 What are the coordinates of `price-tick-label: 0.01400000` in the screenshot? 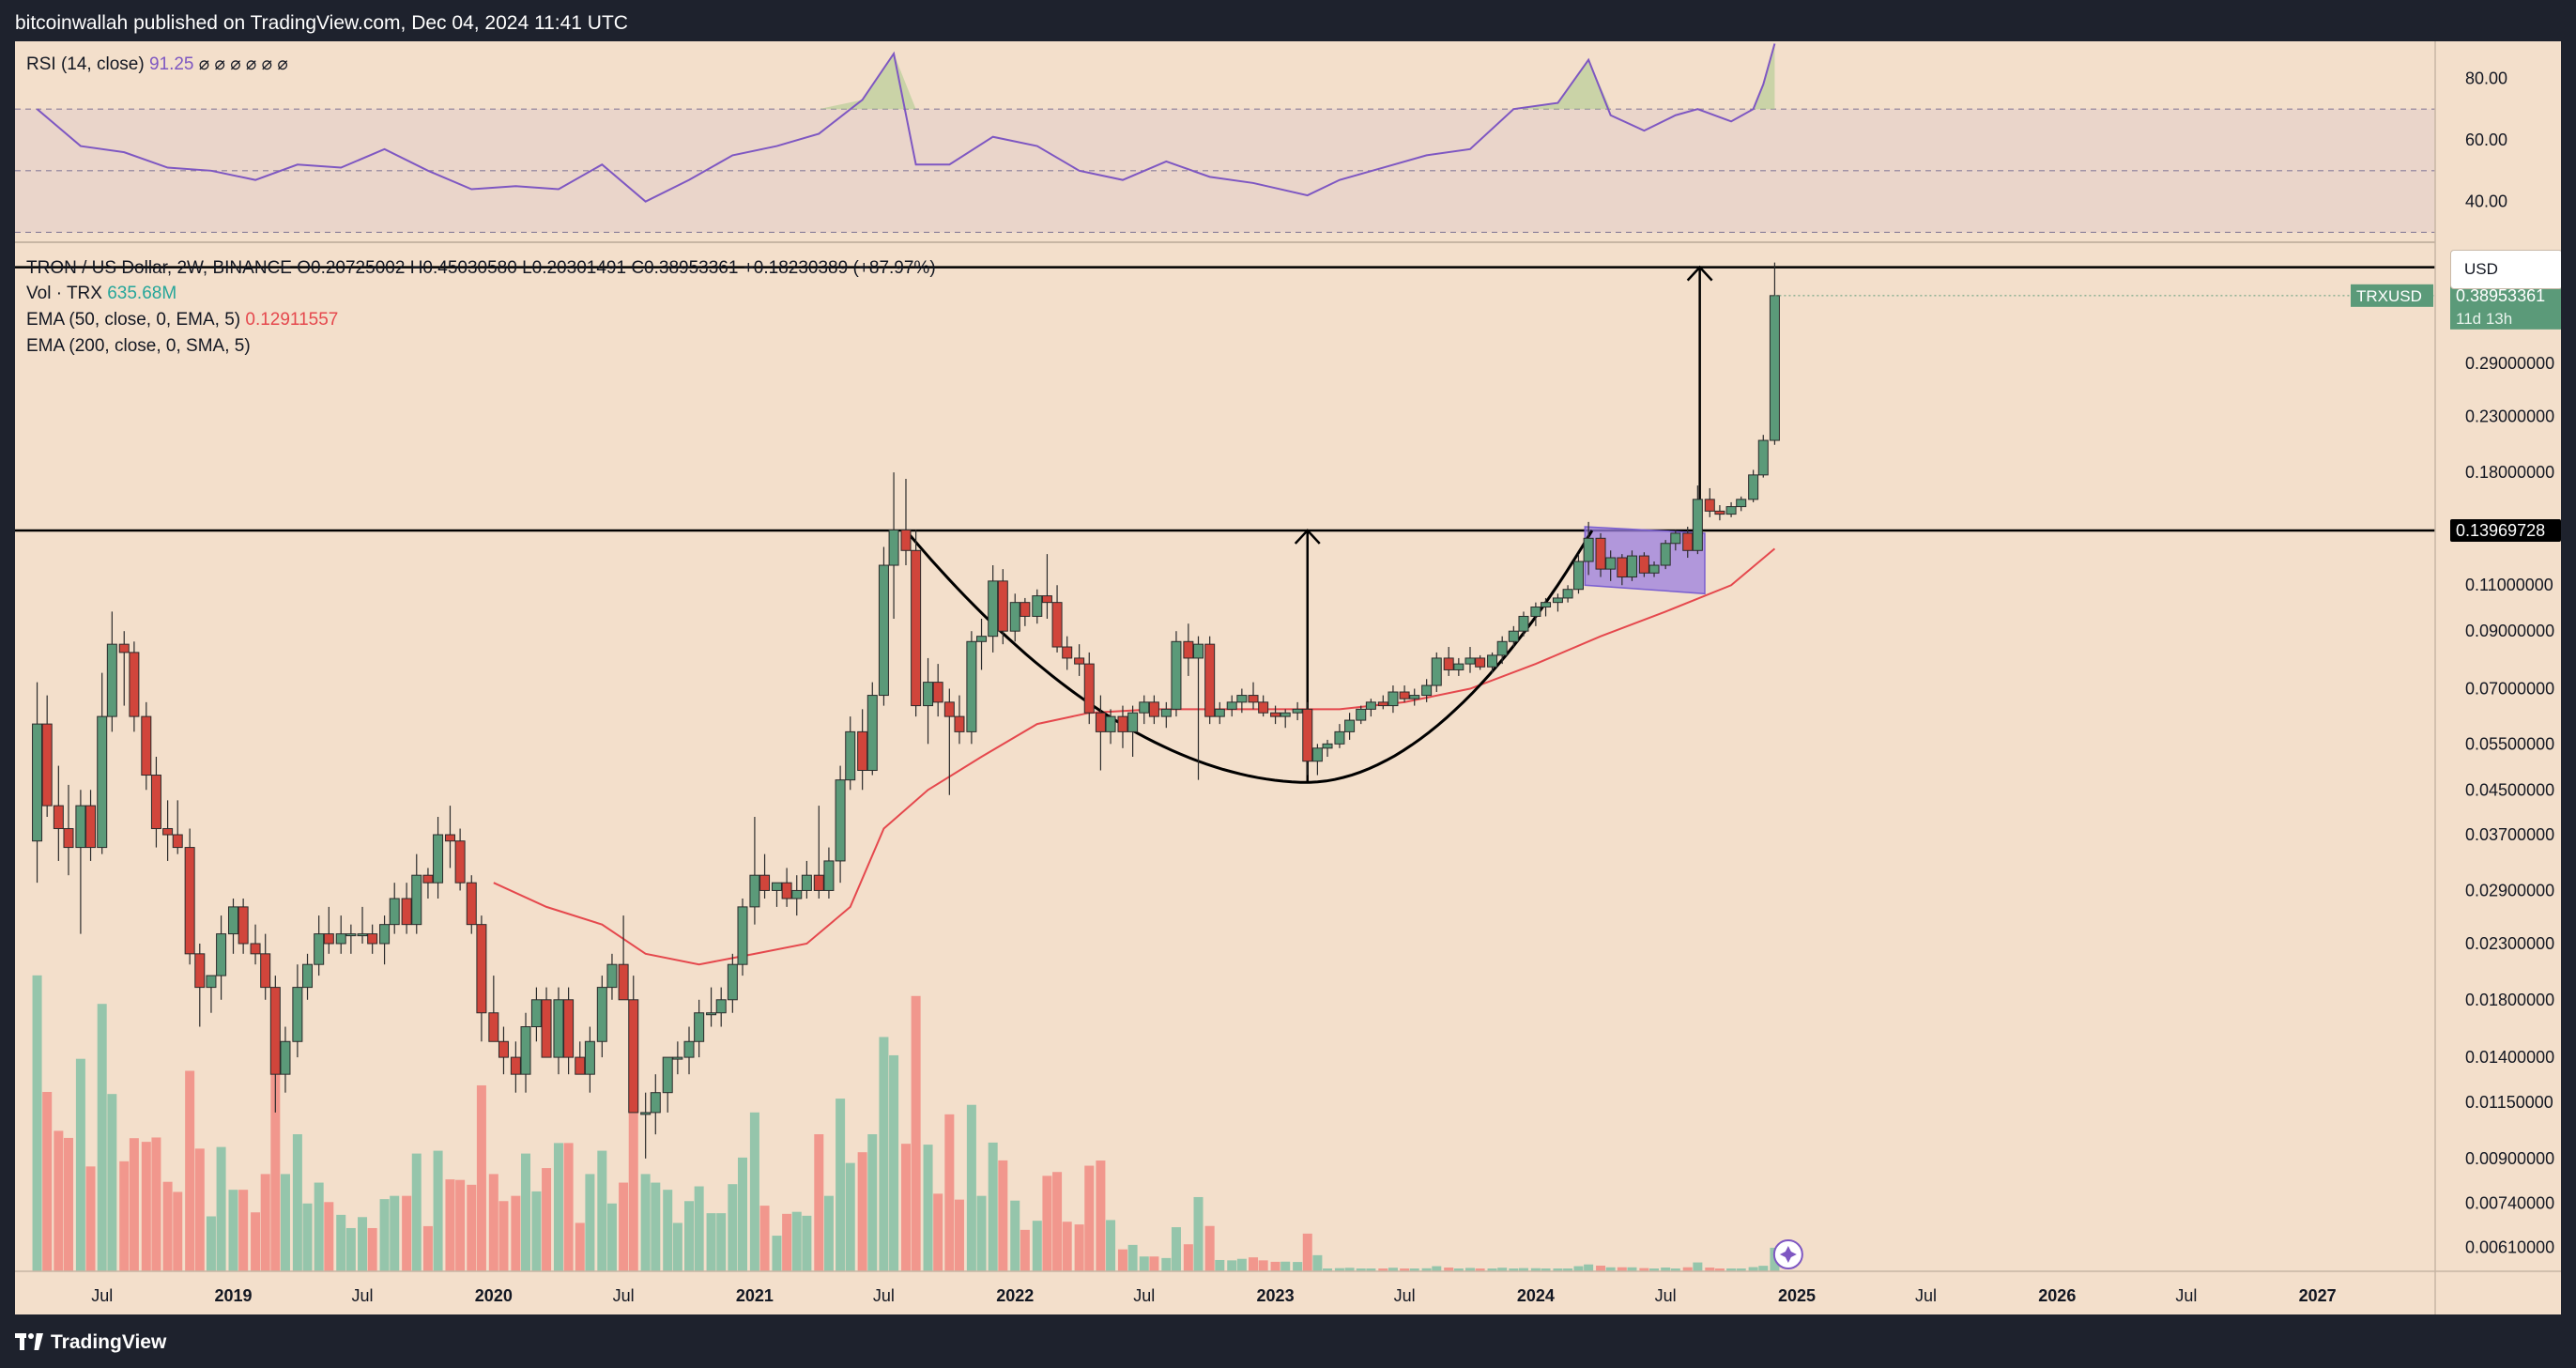 It's located at (2509, 1057).